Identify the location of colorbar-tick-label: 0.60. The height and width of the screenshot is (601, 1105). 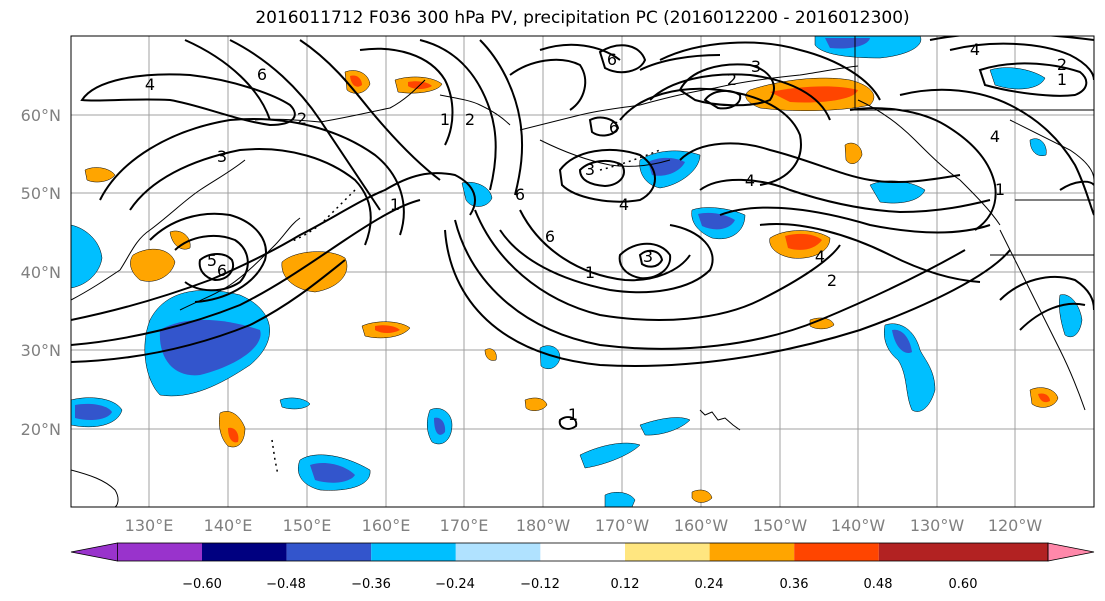
(963, 584).